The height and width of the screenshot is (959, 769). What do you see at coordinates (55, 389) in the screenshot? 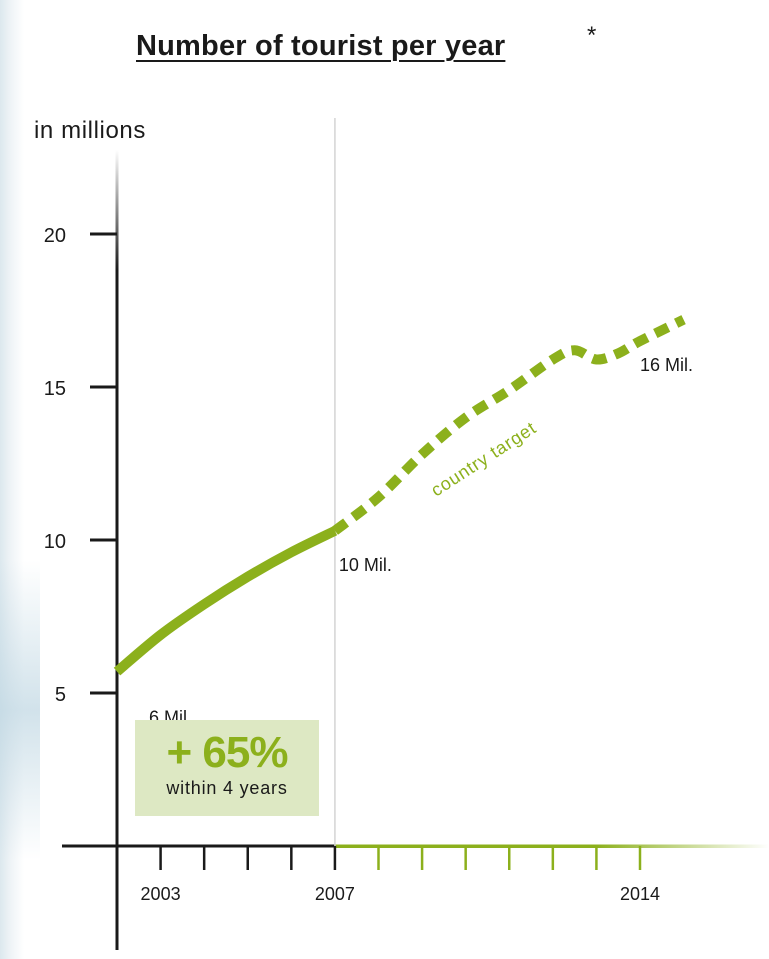
I see `y-tick-label: 15` at bounding box center [55, 389].